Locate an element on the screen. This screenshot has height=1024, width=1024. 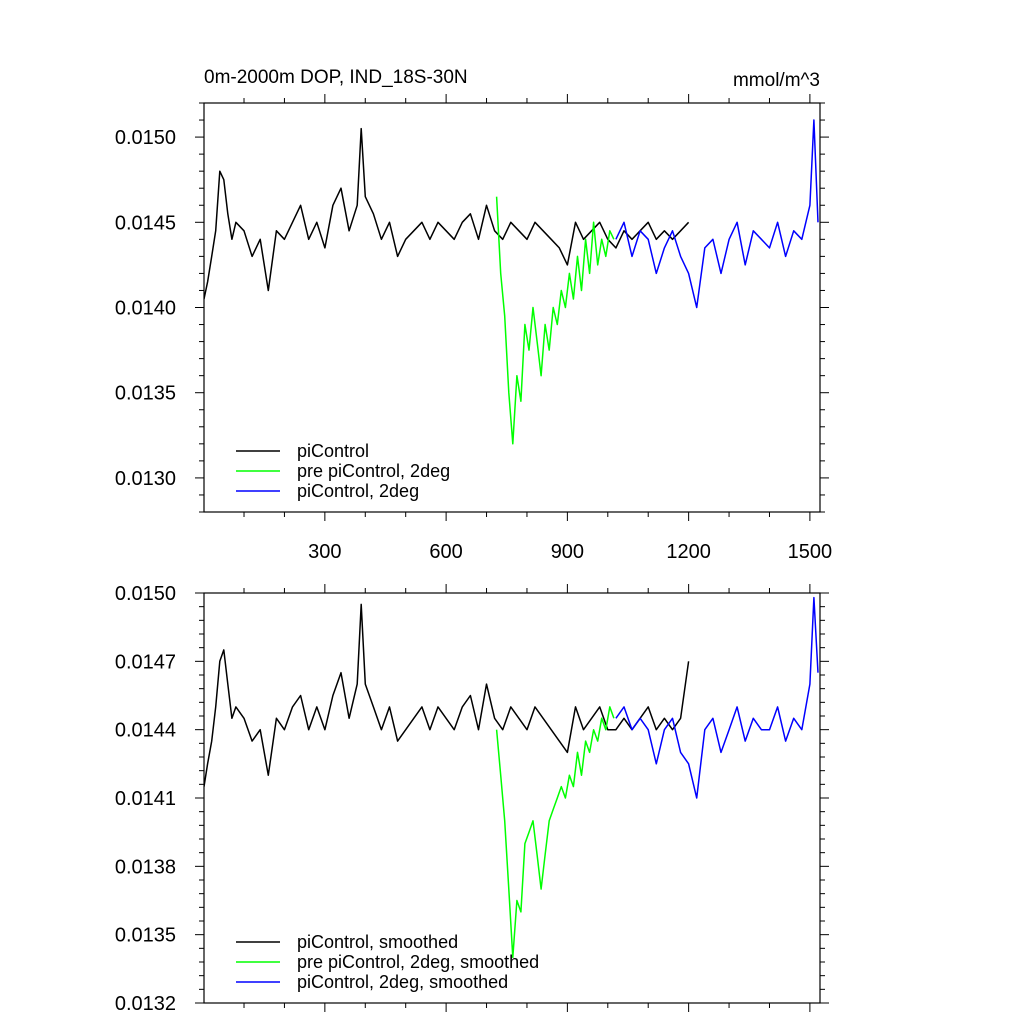
y-tick-label: 0.0147 is located at coordinates (145, 662).